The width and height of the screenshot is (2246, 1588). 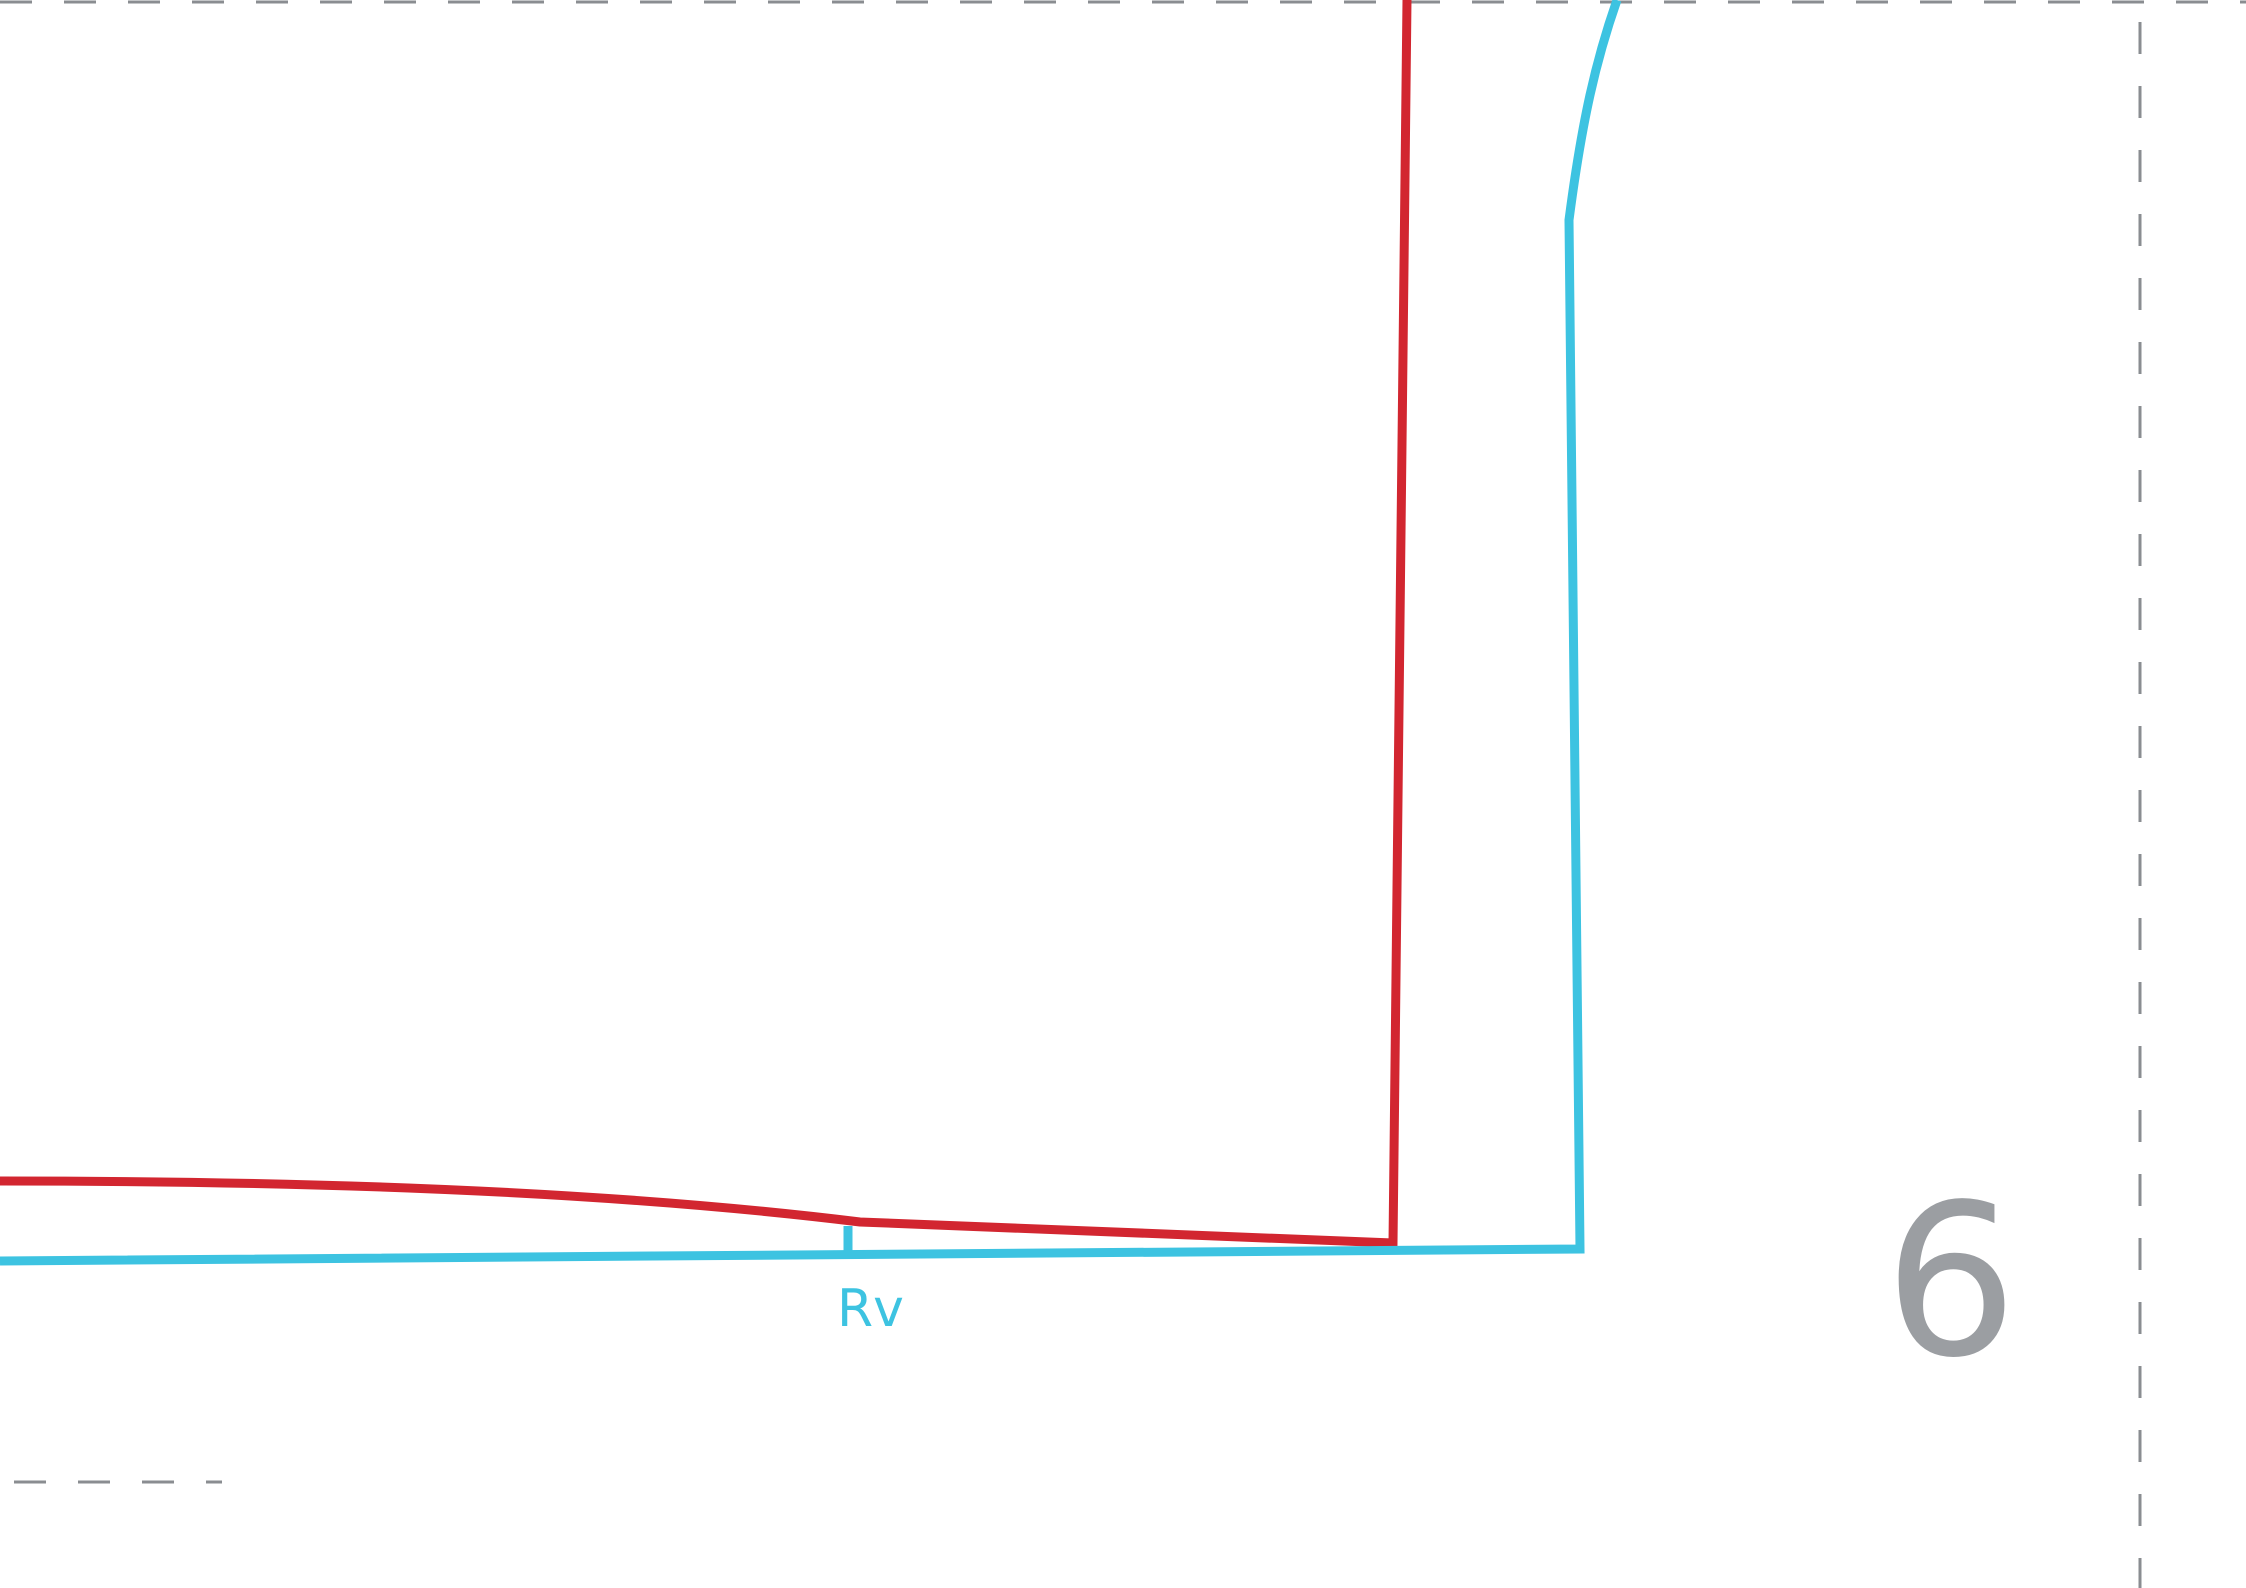 I want to click on page-number: 6, so click(x=1951, y=1281).